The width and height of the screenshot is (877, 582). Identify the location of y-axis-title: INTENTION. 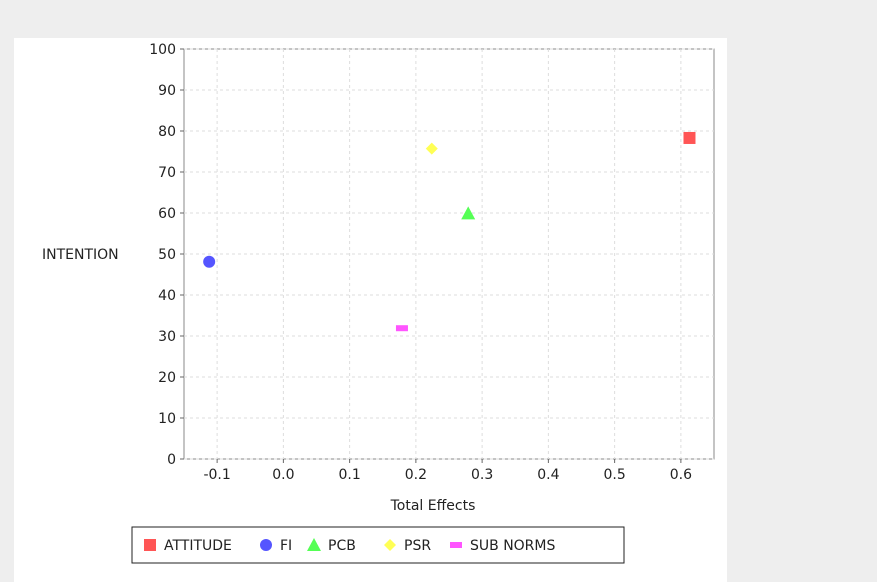
(80, 255).